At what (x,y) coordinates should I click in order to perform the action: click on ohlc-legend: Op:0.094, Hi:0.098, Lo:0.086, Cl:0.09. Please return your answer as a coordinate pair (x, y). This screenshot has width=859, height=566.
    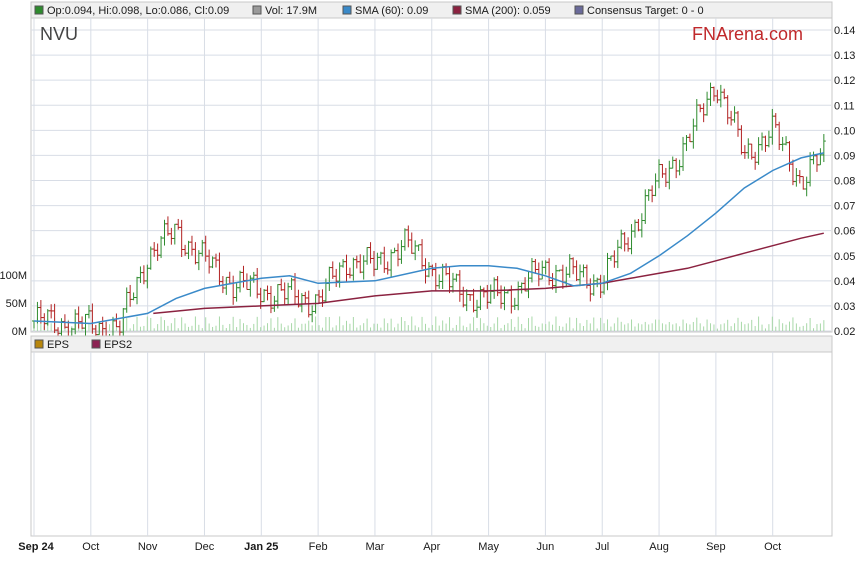
    Looking at the image, I should click on (138, 11).